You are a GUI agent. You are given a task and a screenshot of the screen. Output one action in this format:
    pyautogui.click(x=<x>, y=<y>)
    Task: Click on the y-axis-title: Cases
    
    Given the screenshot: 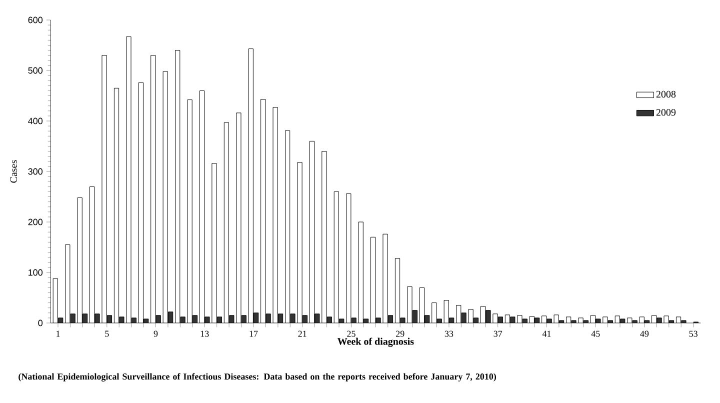 What is the action you would take?
    pyautogui.click(x=13, y=171)
    